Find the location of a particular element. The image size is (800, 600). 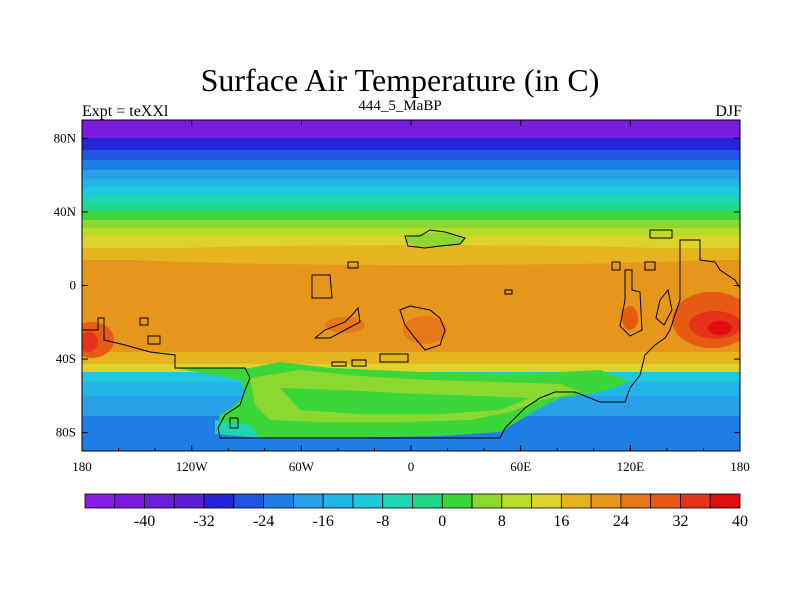

y-tick-label: 80S is located at coordinates (66, 432).